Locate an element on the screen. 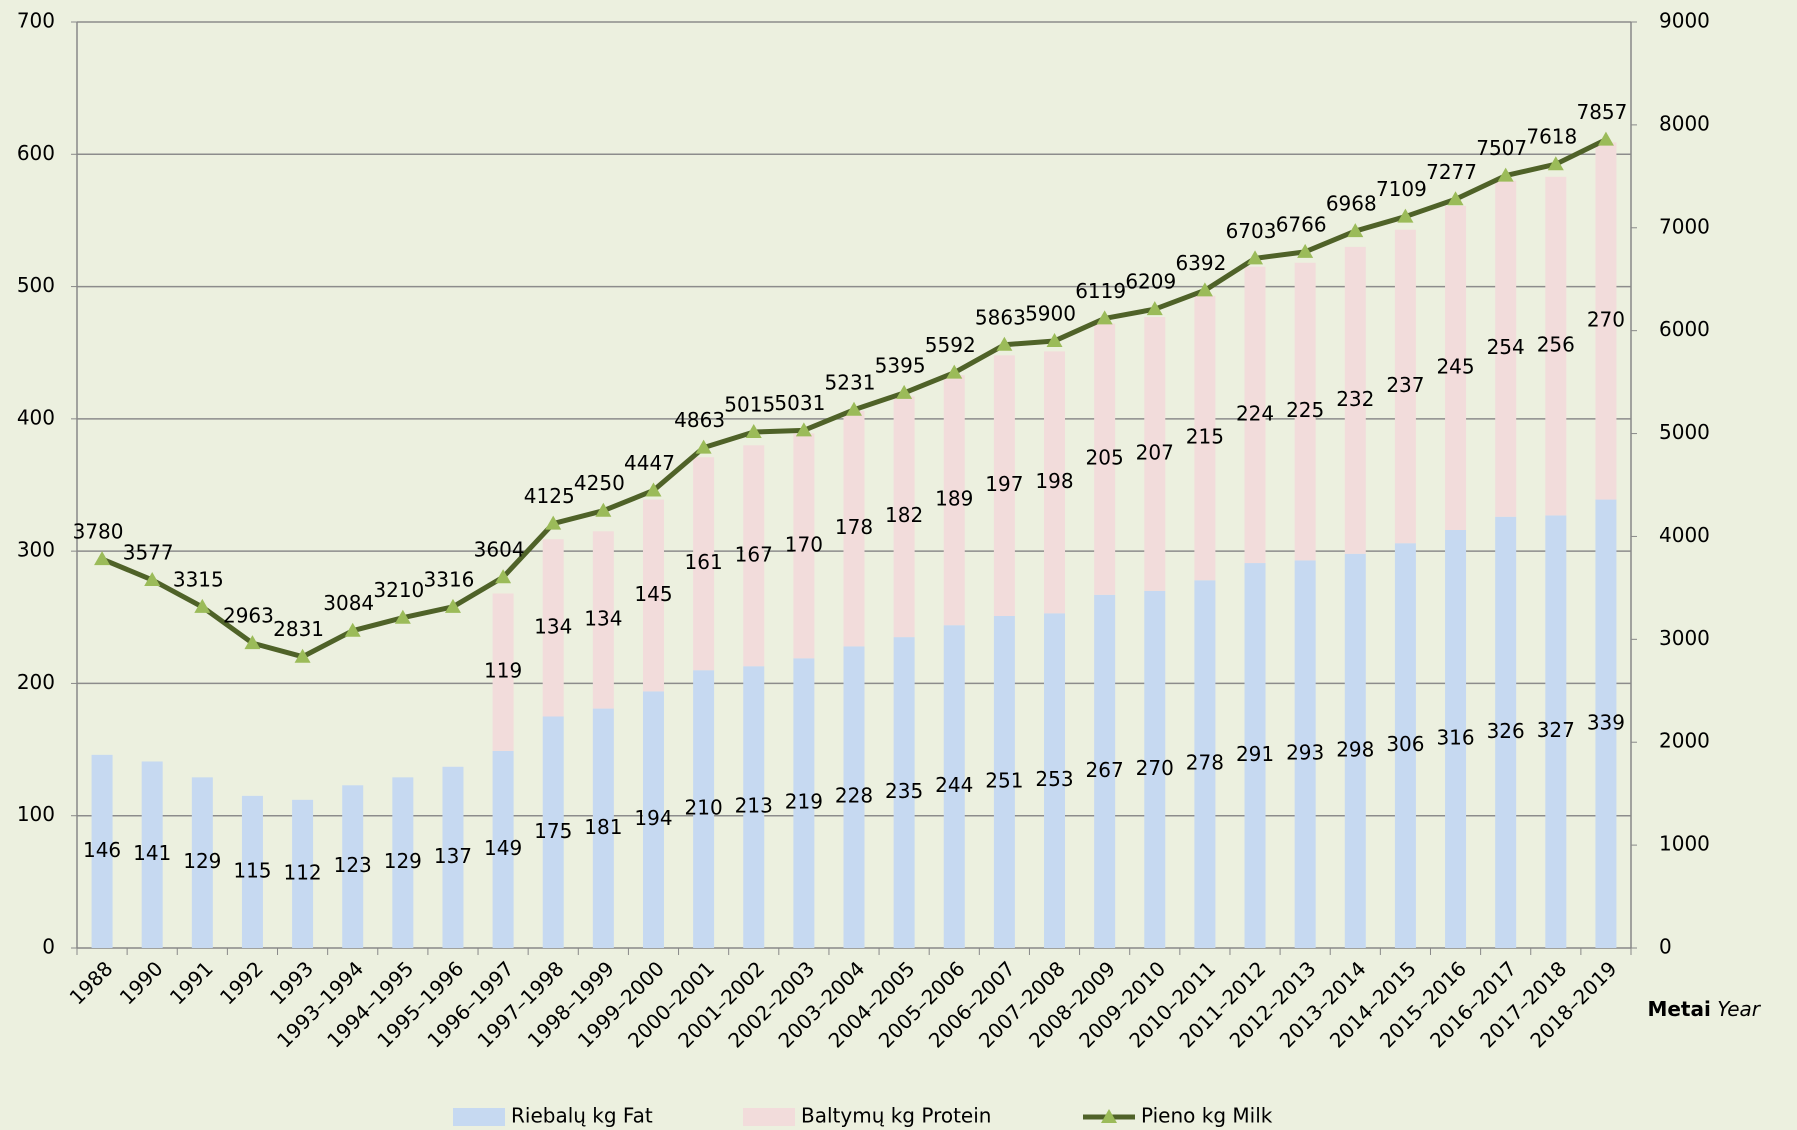 This screenshot has height=1130, width=1797. data-label: 170 is located at coordinates (804, 544).